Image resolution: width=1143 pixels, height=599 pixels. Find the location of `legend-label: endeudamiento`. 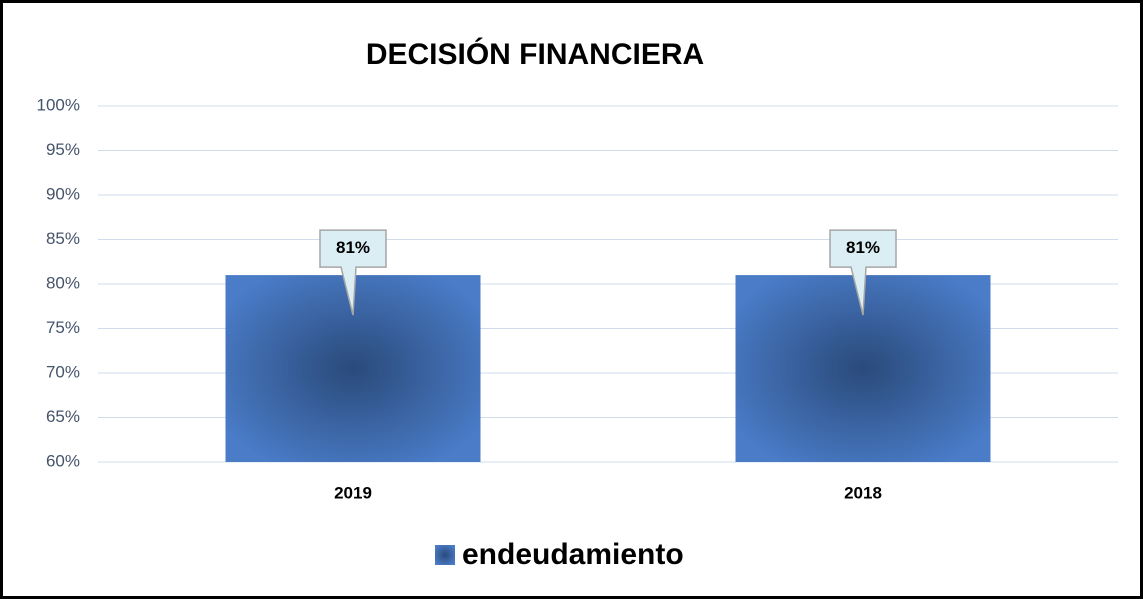

legend-label: endeudamiento is located at coordinates (573, 554).